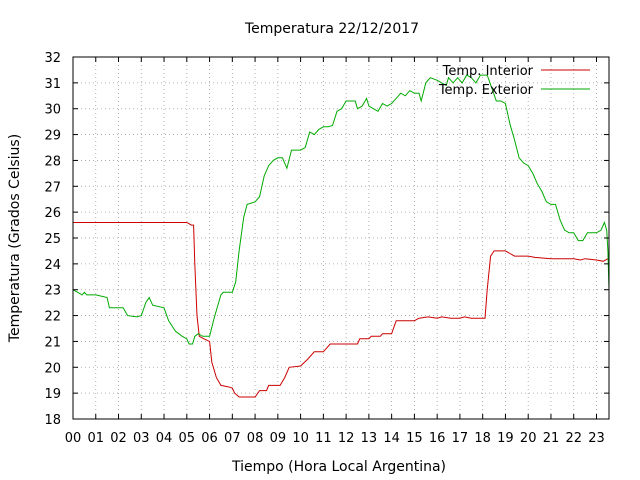 The width and height of the screenshot is (640, 480). I want to click on x-tick-label: 20, so click(528, 438).